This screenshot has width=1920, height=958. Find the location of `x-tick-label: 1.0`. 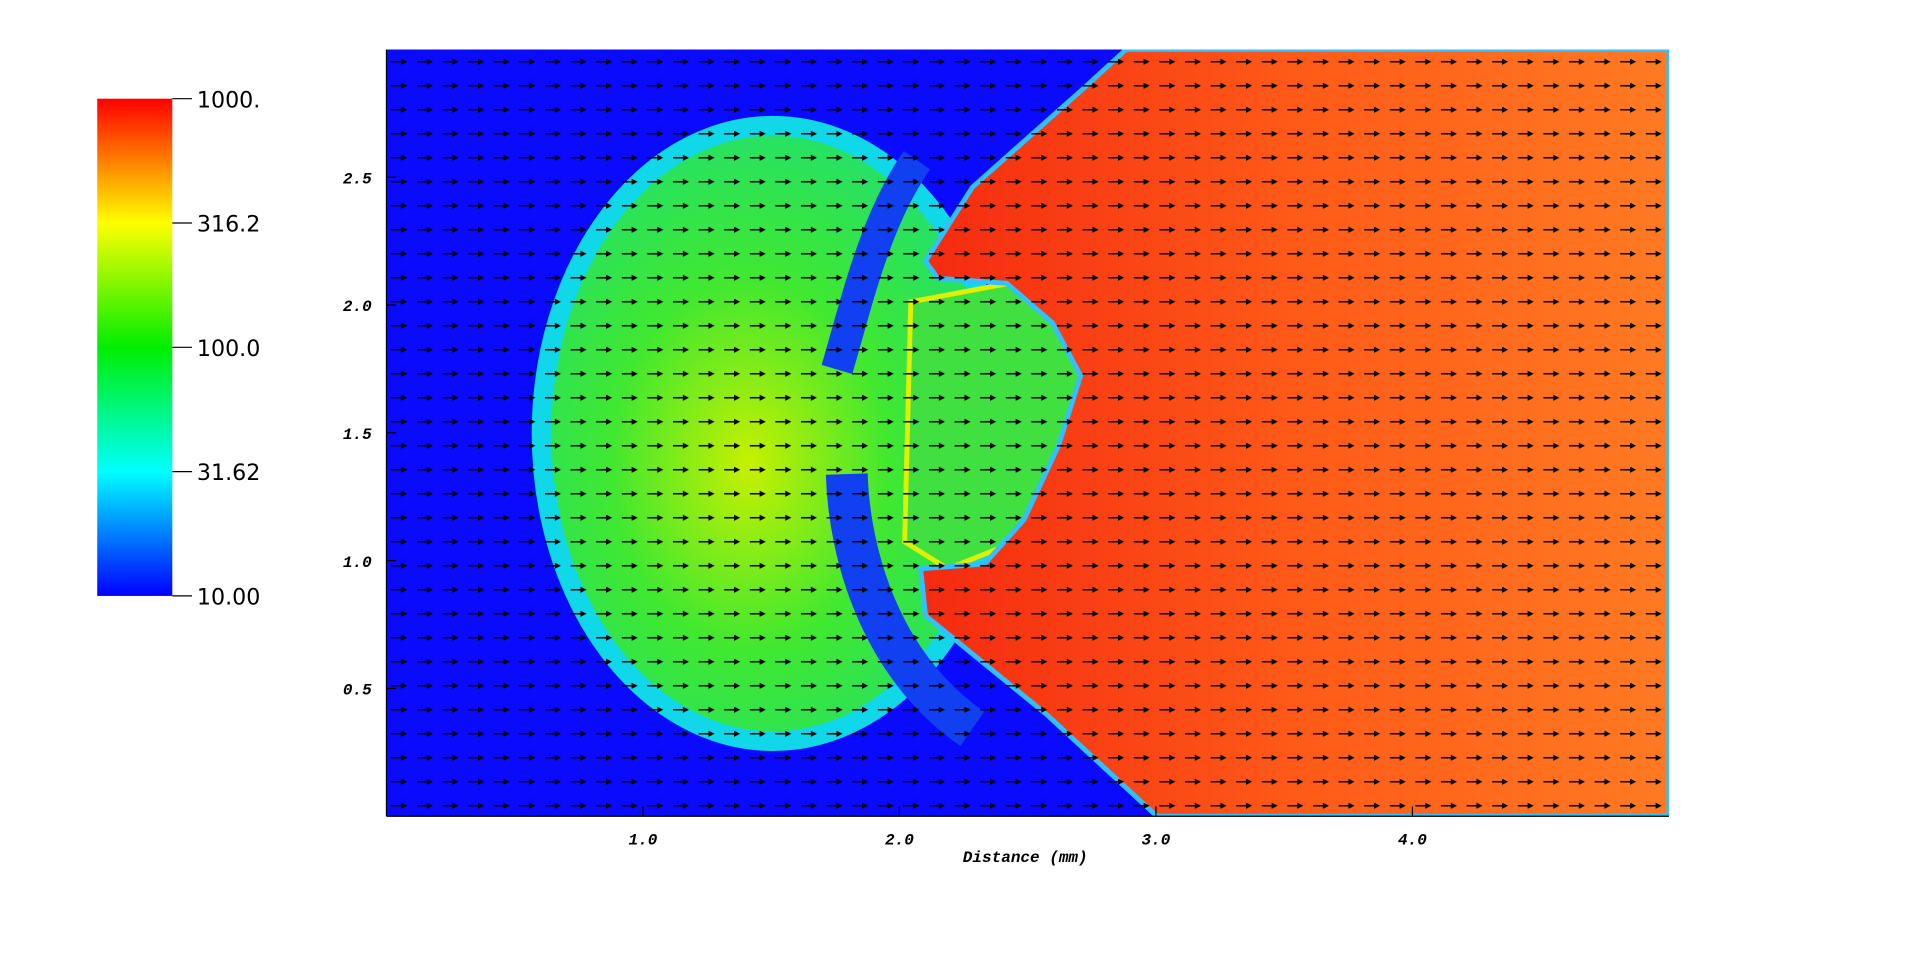

x-tick-label: 1.0 is located at coordinates (643, 841).